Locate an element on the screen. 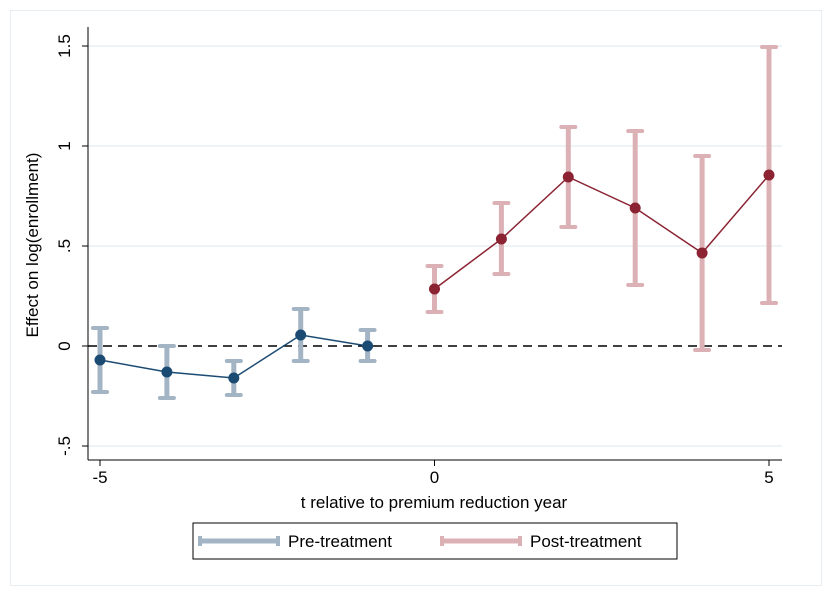 The width and height of the screenshot is (834, 594). y-tick-label: 0 is located at coordinates (64, 345).